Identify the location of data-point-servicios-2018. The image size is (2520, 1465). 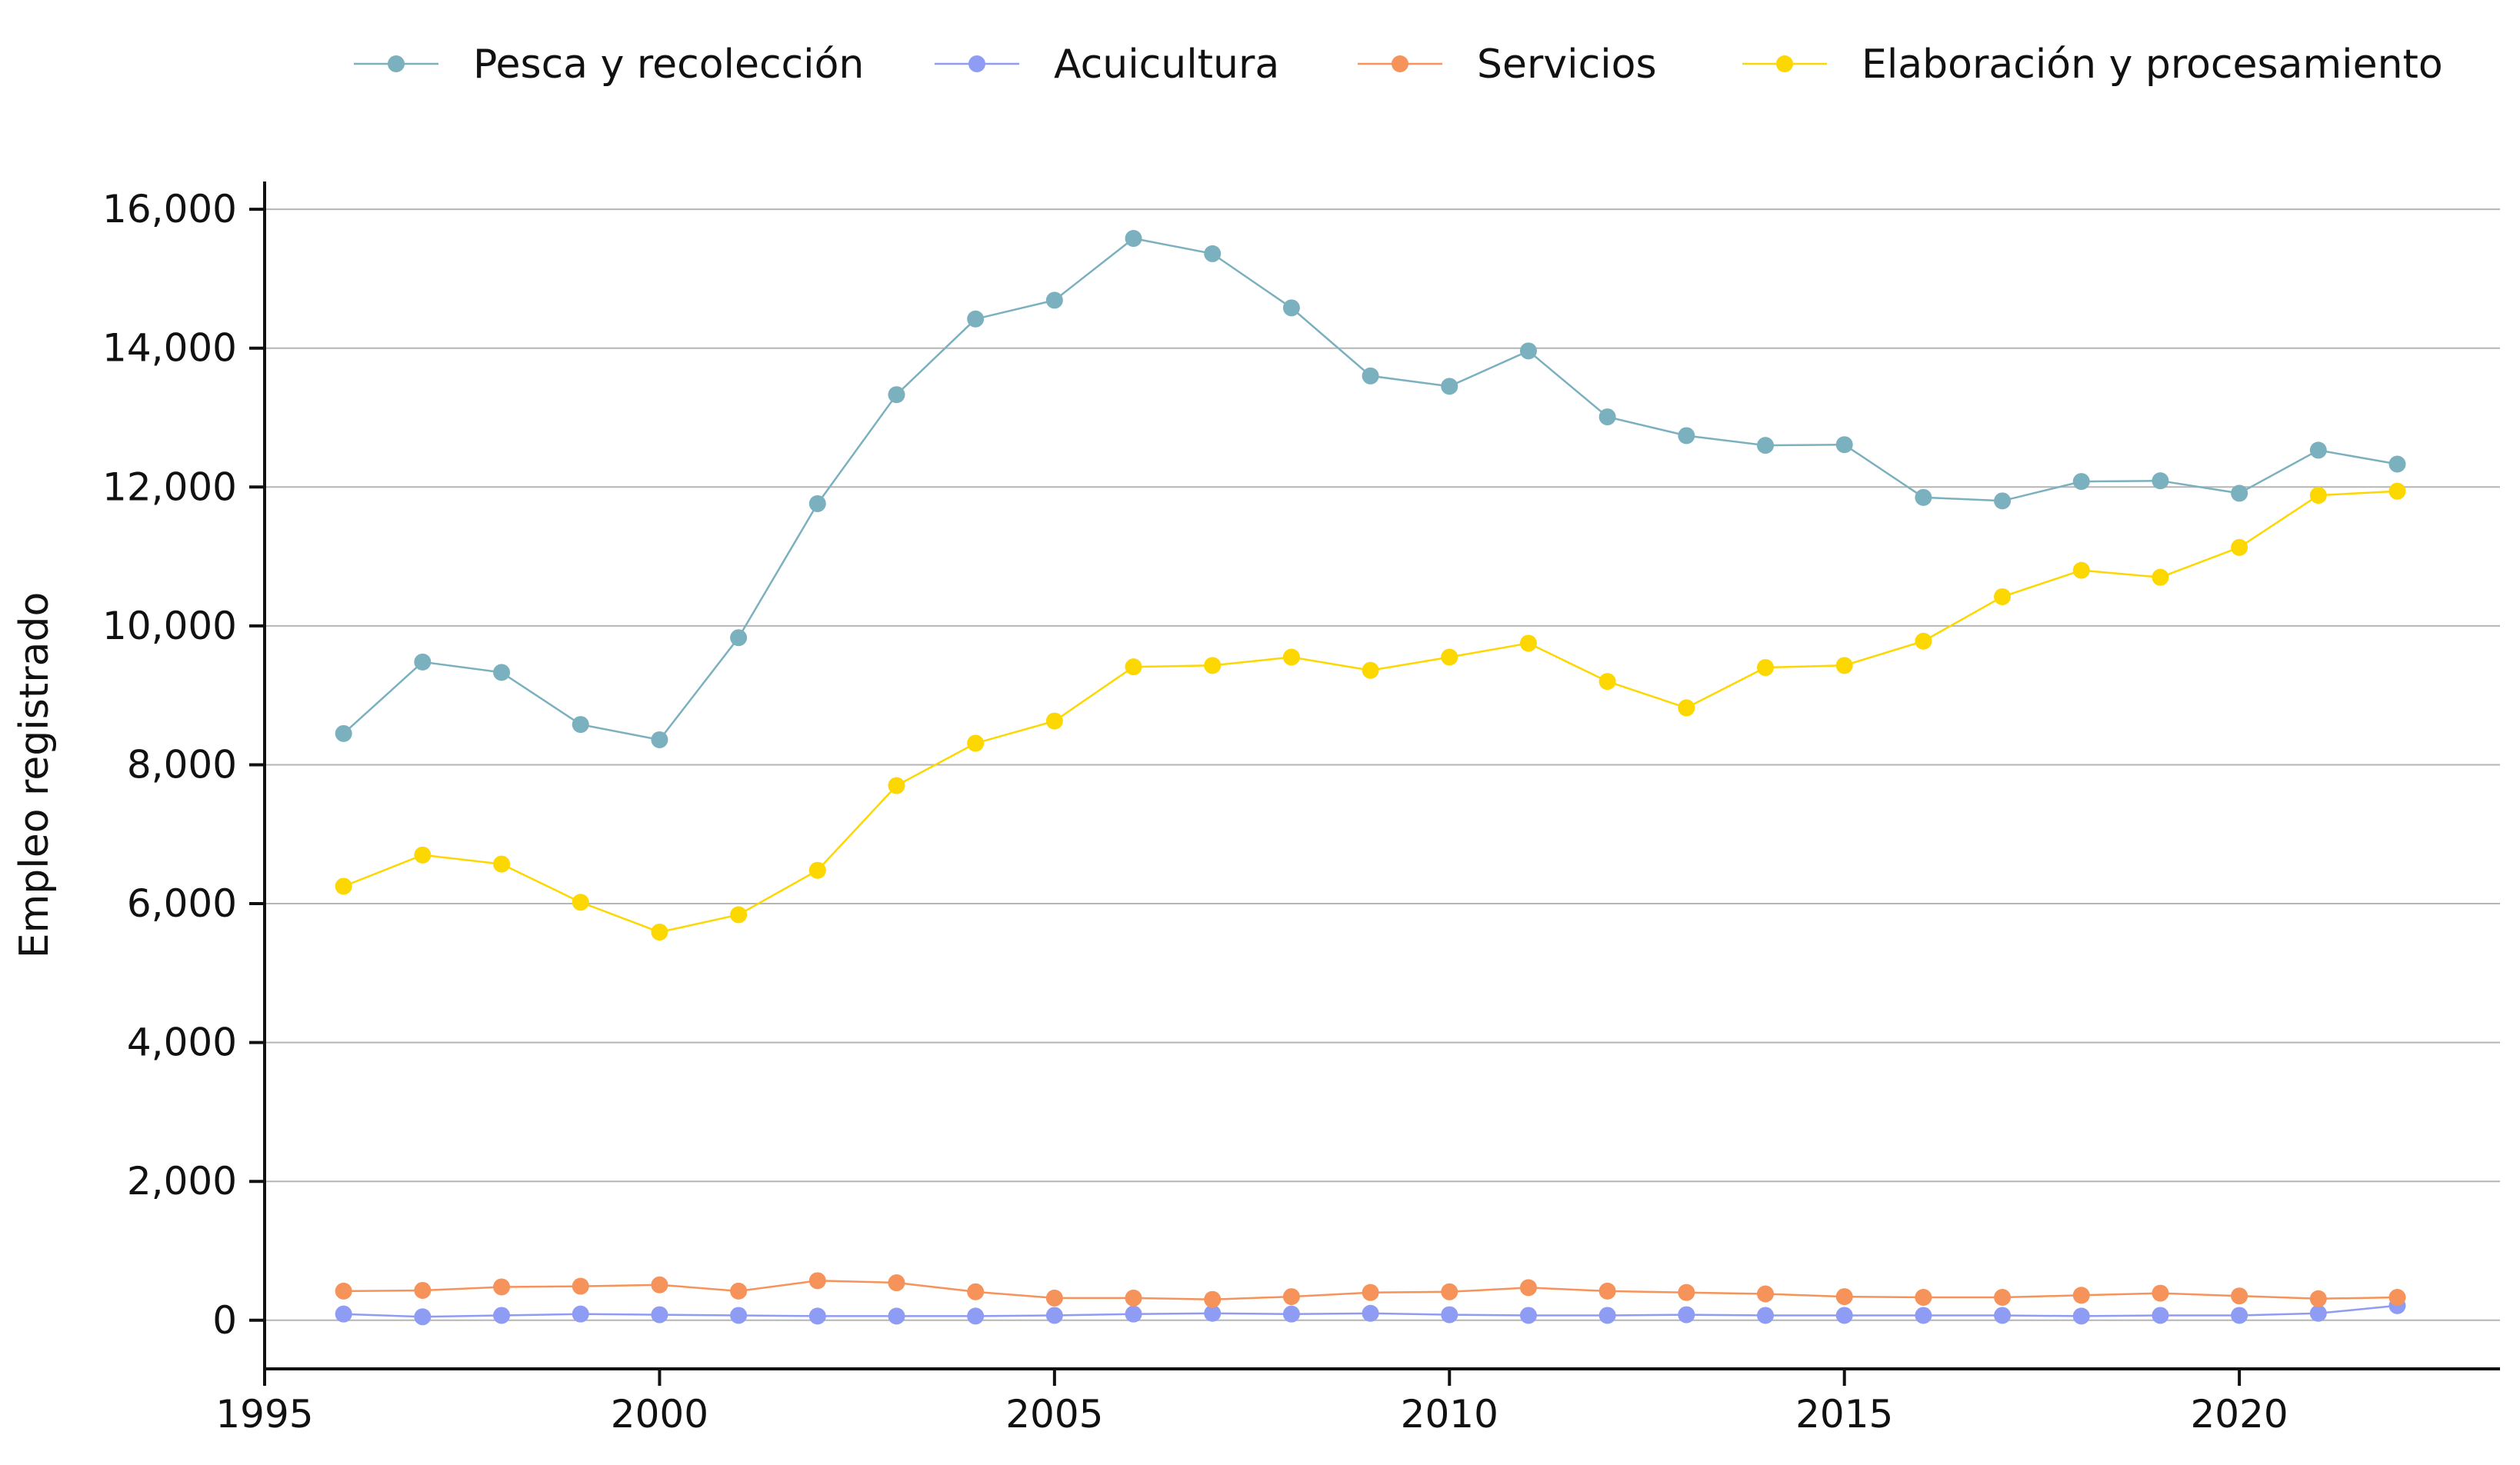
(2081, 1295).